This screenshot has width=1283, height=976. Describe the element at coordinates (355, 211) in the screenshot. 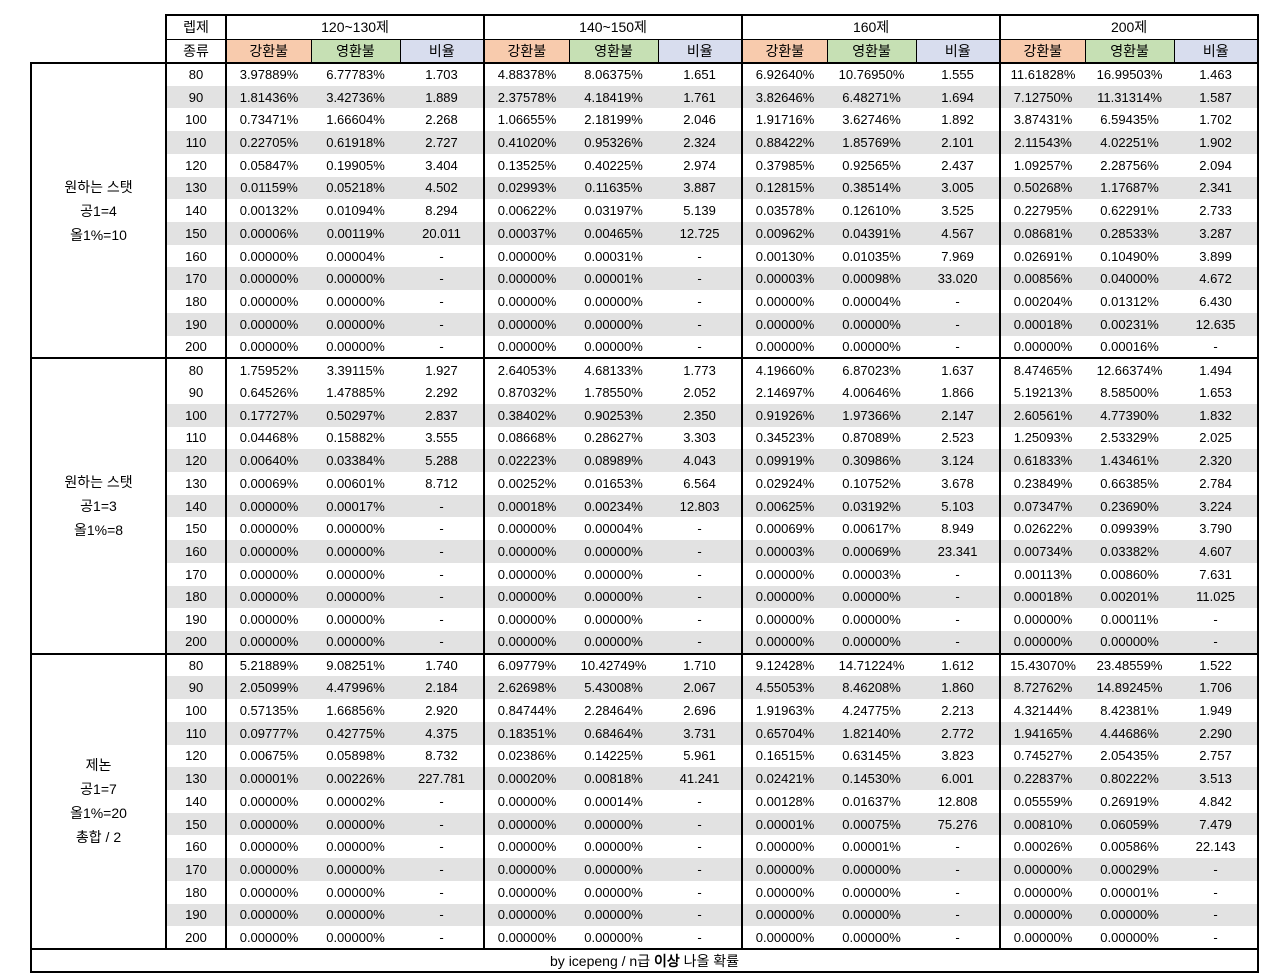

I see `yeong-cell: 0.01094%` at that location.